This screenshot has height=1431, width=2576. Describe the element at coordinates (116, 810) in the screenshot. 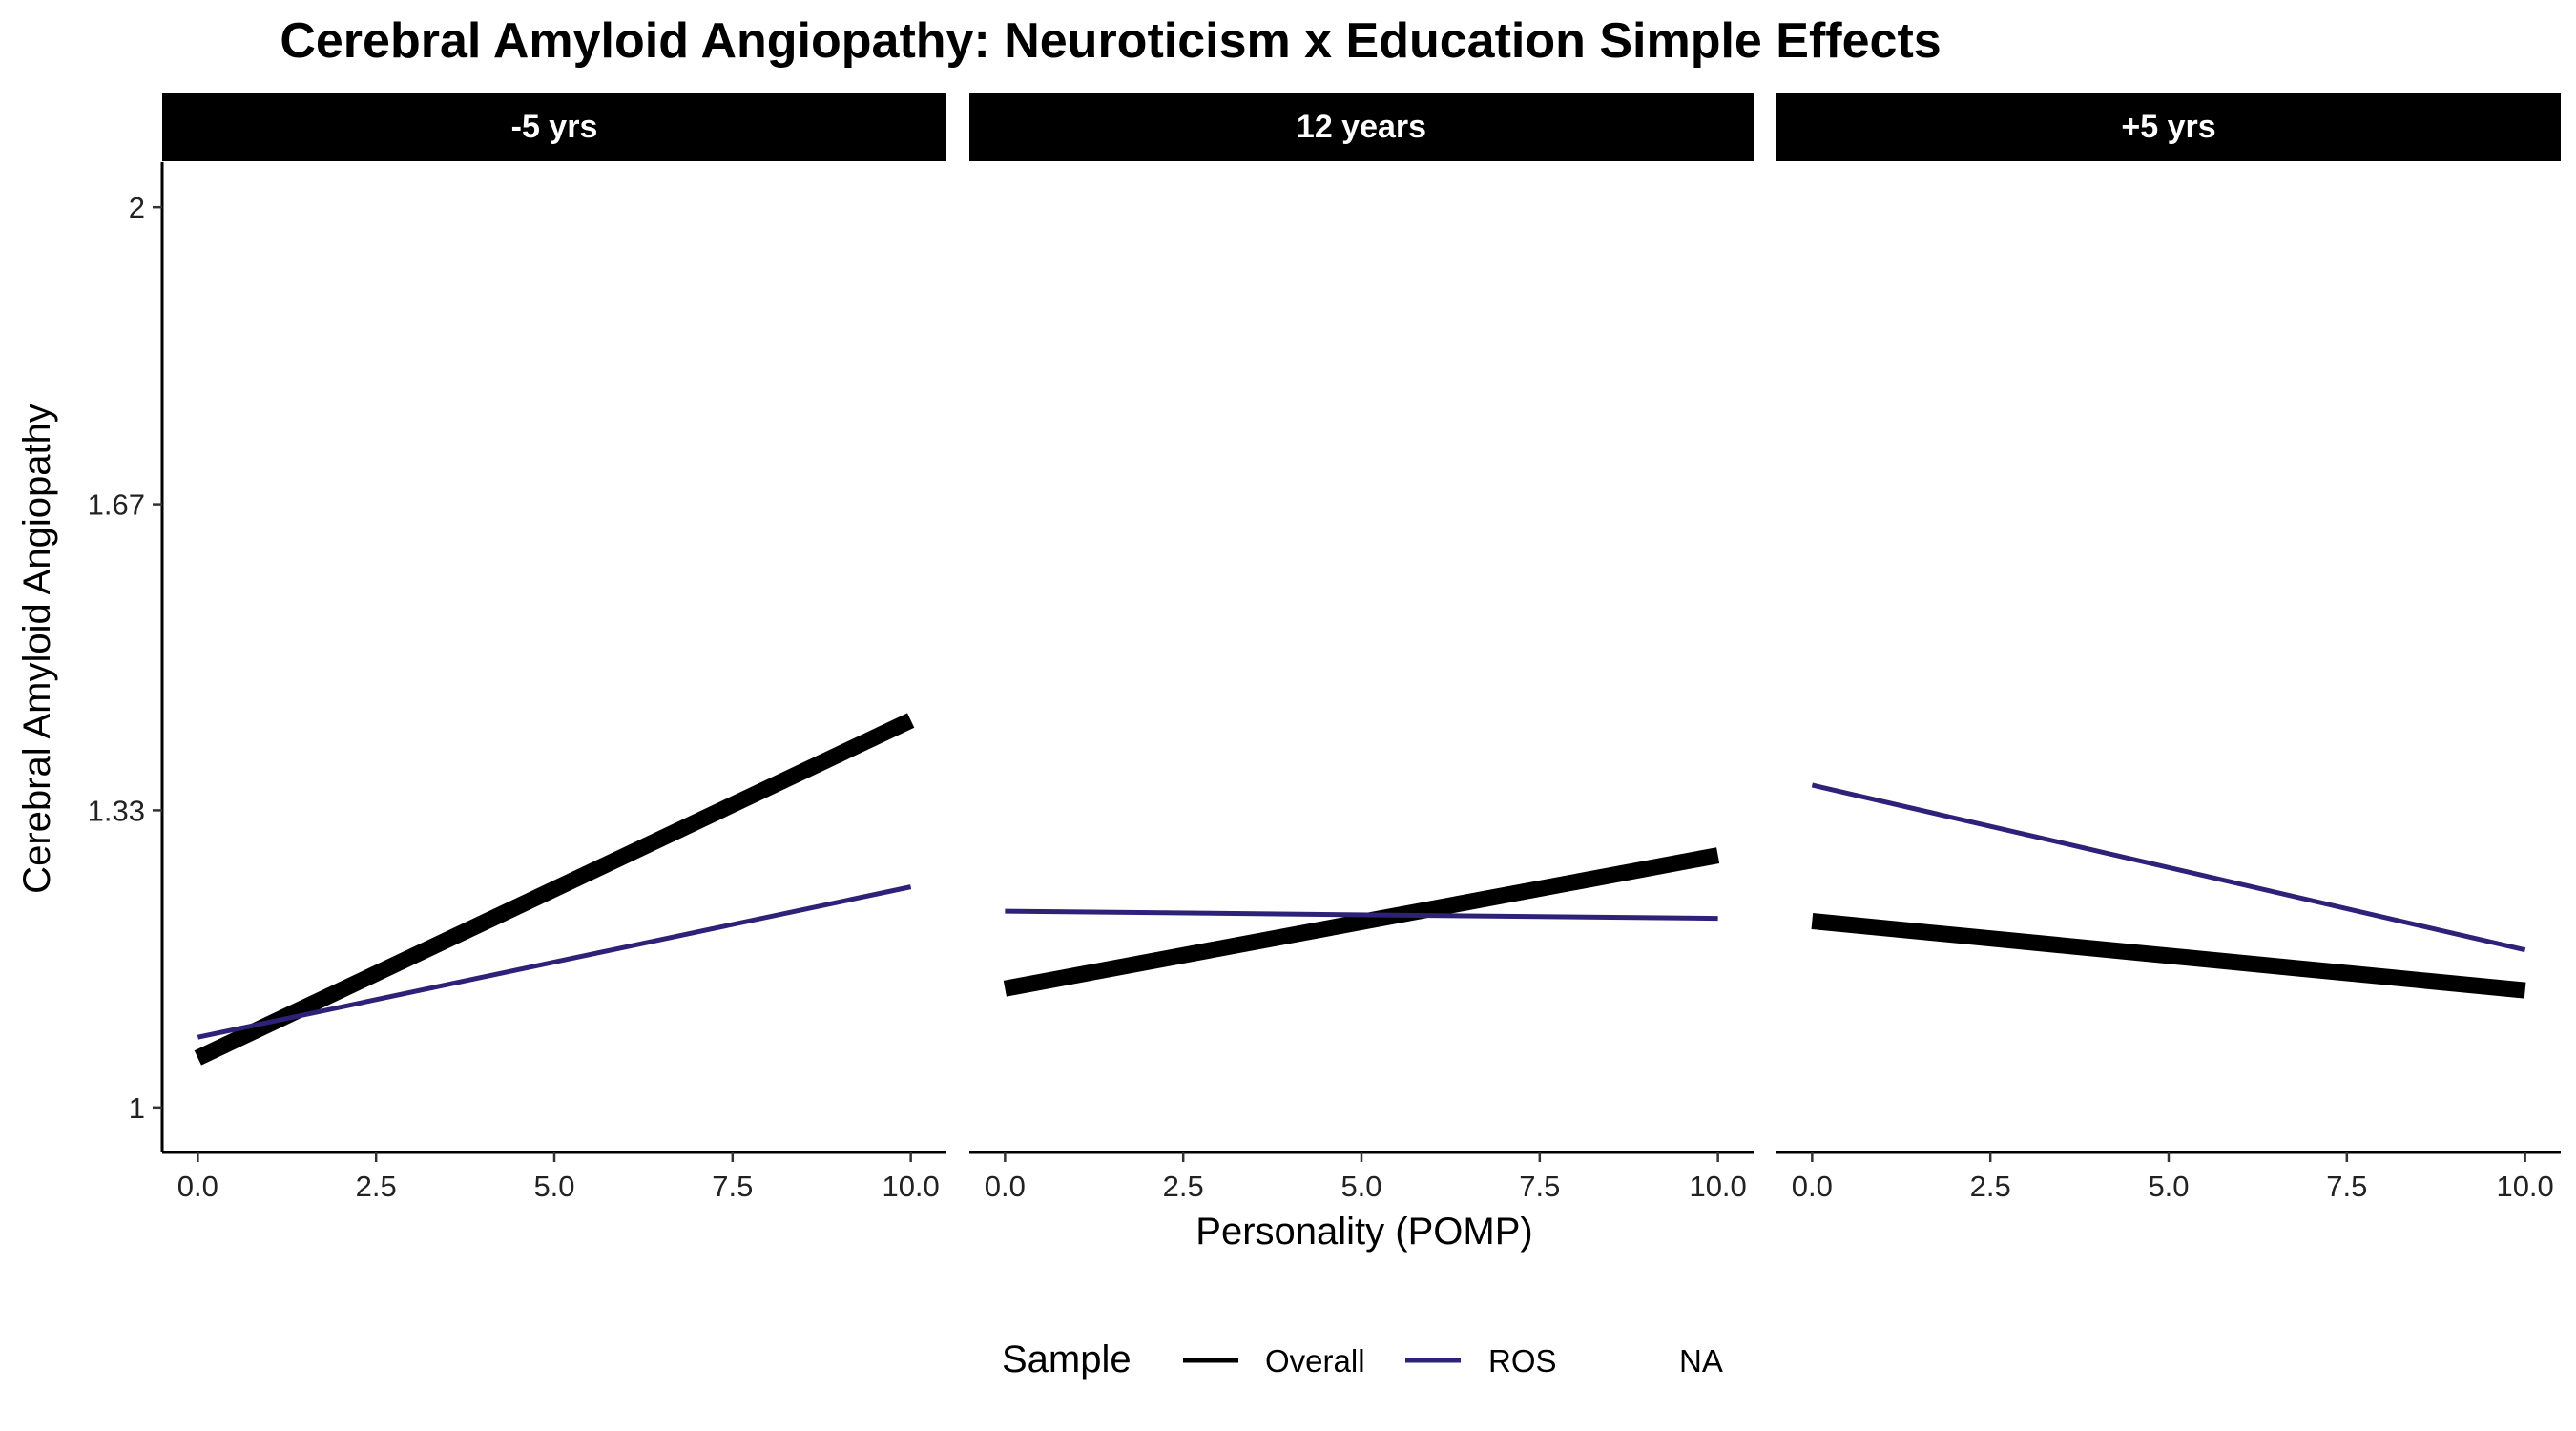

I see `y-tick-label: 1.33` at that location.